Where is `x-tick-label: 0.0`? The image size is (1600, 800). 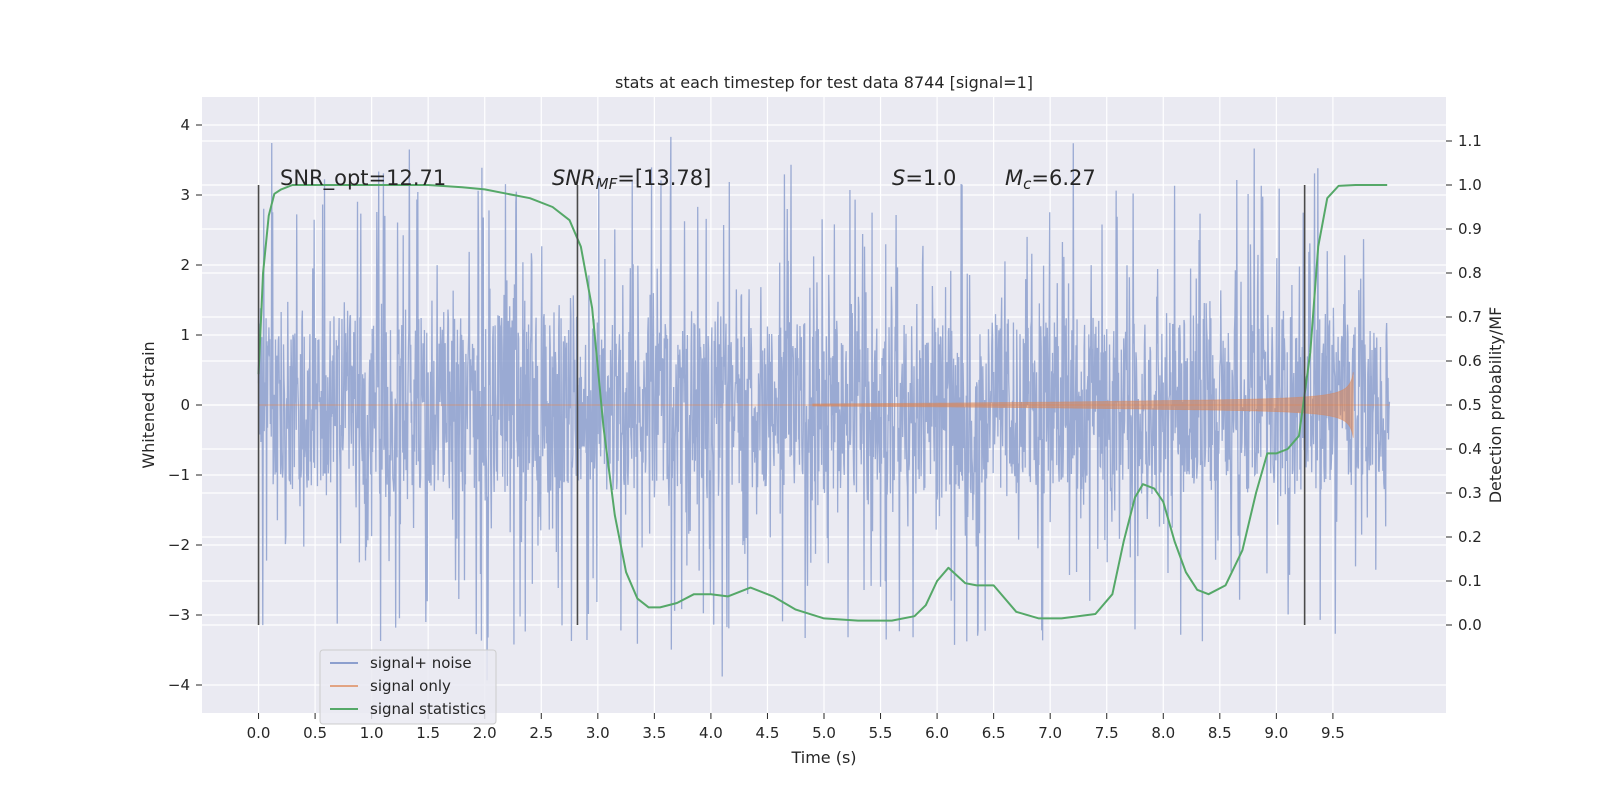
x-tick-label: 0.0 is located at coordinates (259, 733).